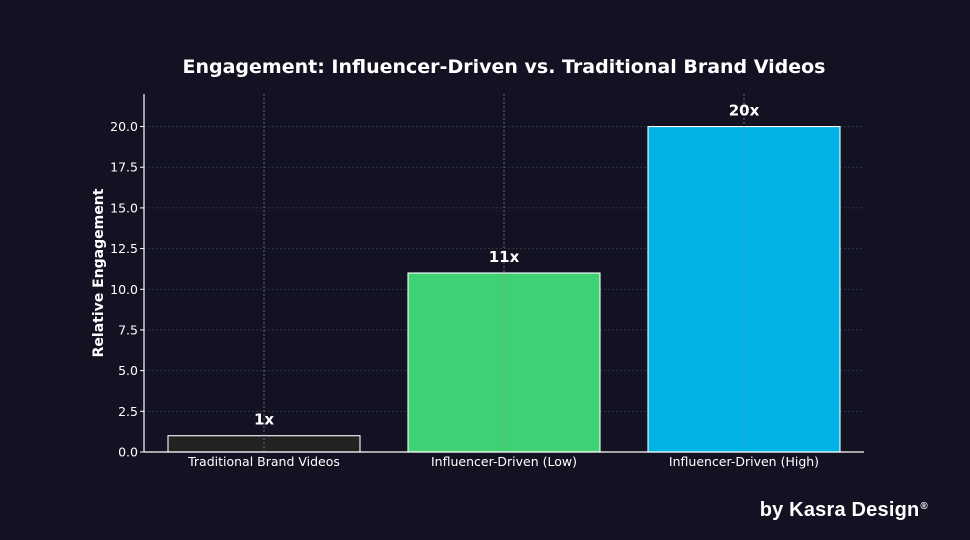  I want to click on registered-mark: ®, so click(924, 506).